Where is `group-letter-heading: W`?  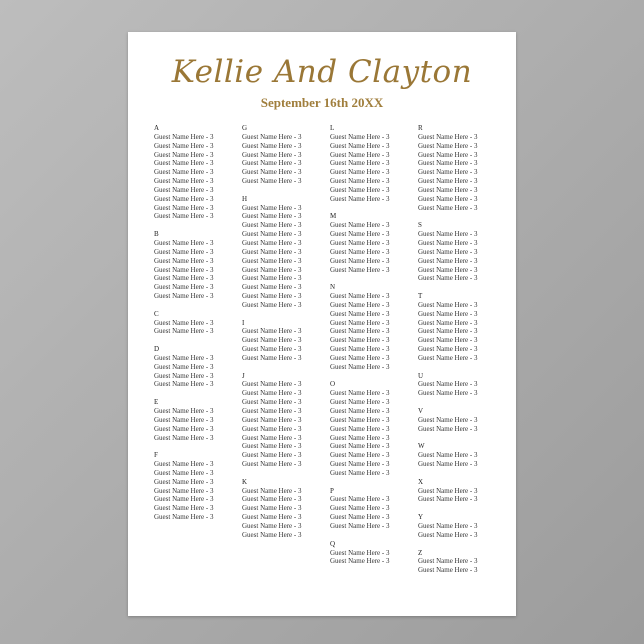 group-letter-heading: W is located at coordinates (421, 446).